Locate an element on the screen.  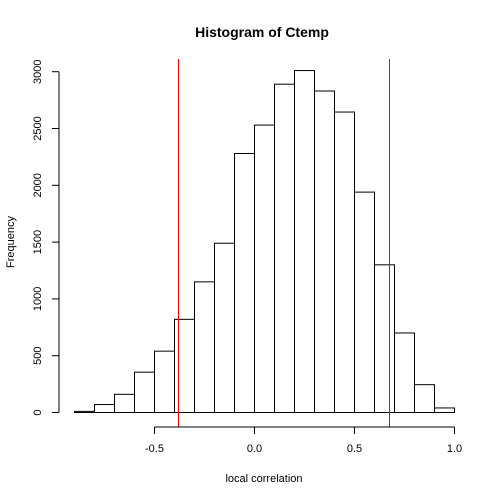
y-tick-label: 500 is located at coordinates (38, 356).